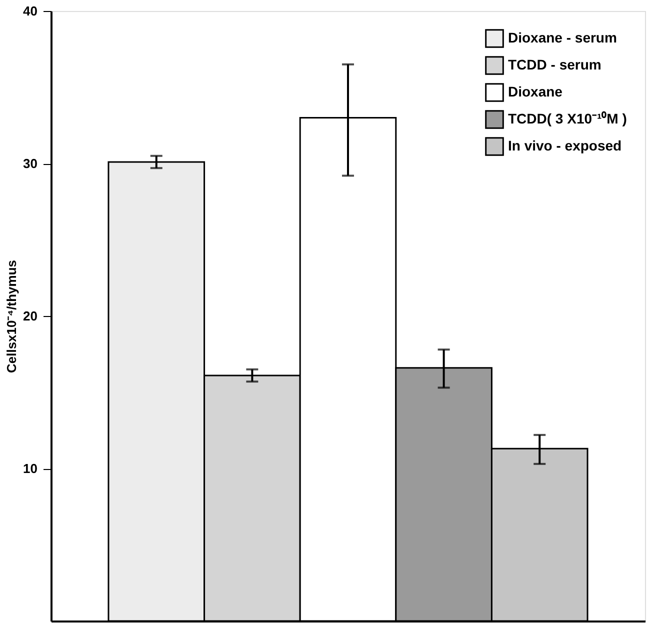 Image resolution: width=660 pixels, height=637 pixels. I want to click on legend-label: Dioxane - serum, so click(562, 38).